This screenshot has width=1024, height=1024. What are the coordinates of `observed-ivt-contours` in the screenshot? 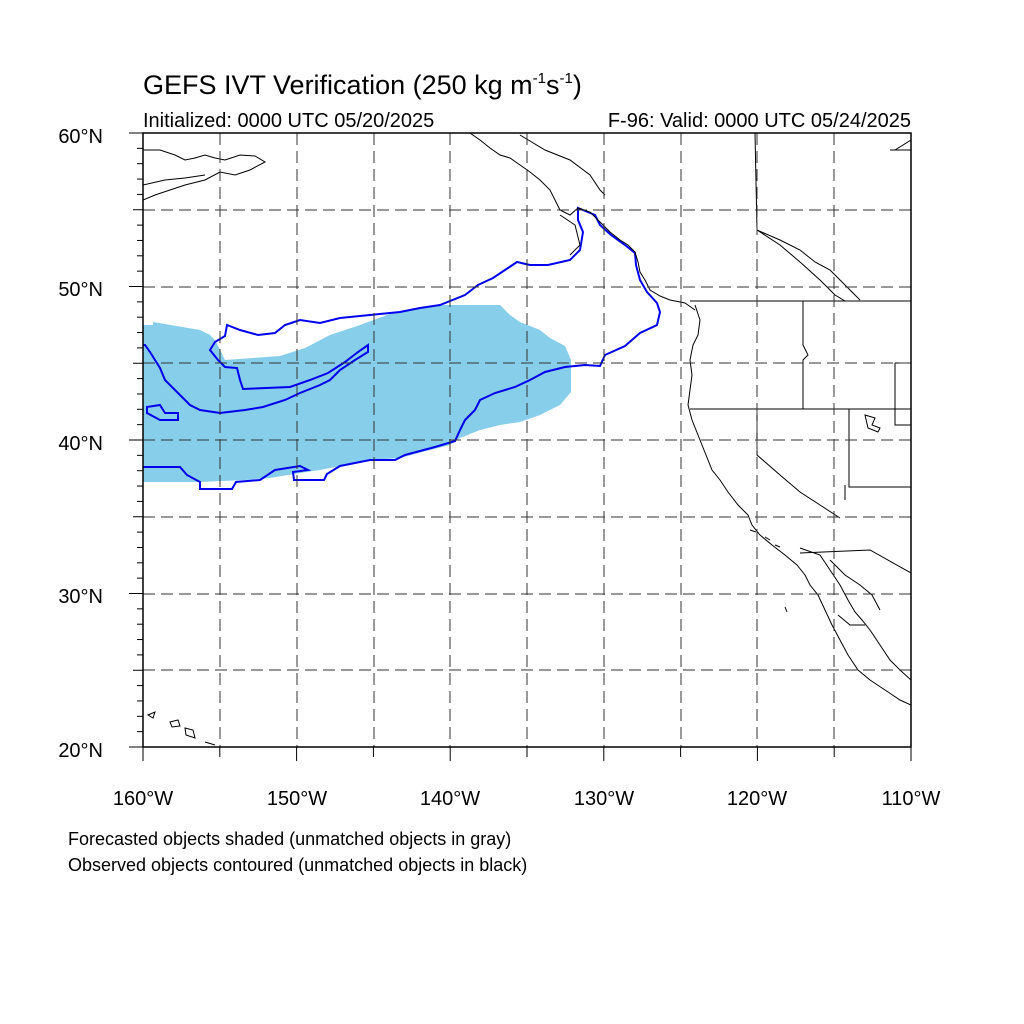 It's located at (402, 348).